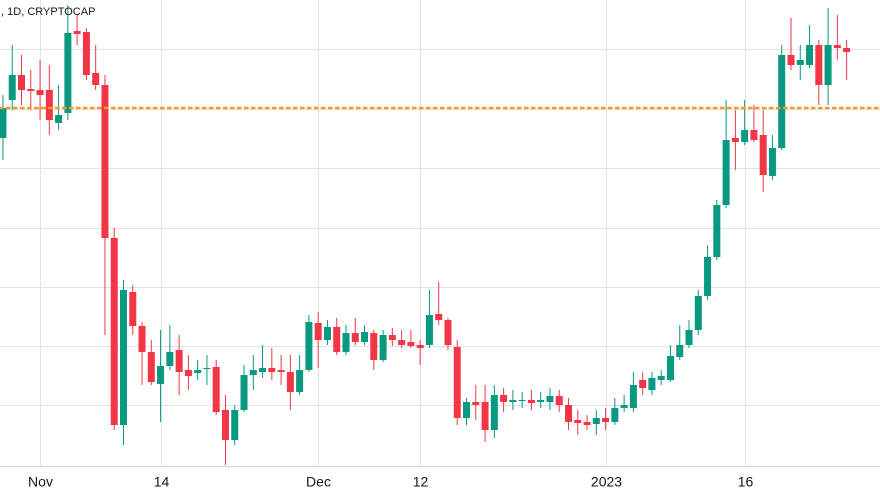 This screenshot has width=880, height=498. What do you see at coordinates (390, 482) in the screenshot?
I see `x-axis: Nov 14 Dec 12 2023 16` at bounding box center [390, 482].